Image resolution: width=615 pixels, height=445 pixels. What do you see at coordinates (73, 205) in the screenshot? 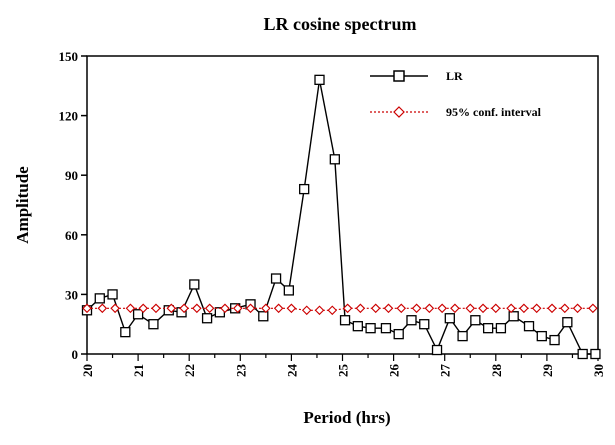
I see `y-axis: 0 30 60 90 120 150` at bounding box center [73, 205].